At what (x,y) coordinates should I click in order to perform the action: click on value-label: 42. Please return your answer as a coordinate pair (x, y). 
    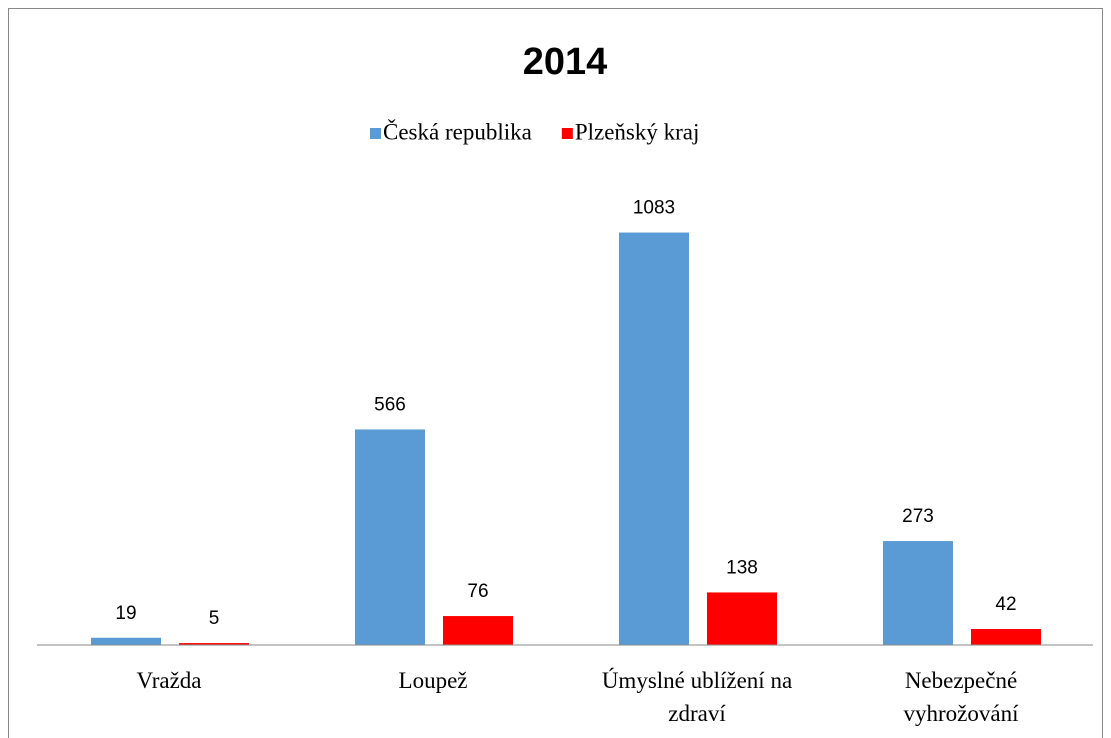
    Looking at the image, I should click on (1005, 604).